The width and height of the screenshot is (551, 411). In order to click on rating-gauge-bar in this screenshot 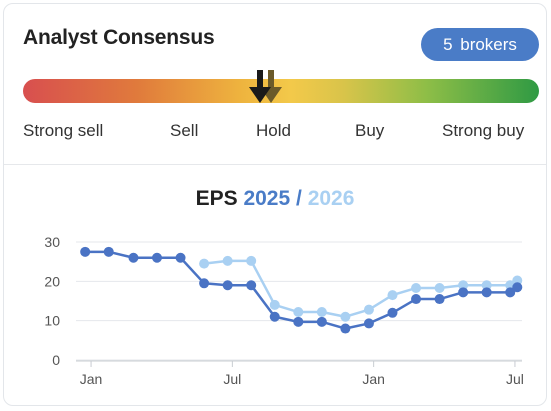, I will do `click(281, 91)`.